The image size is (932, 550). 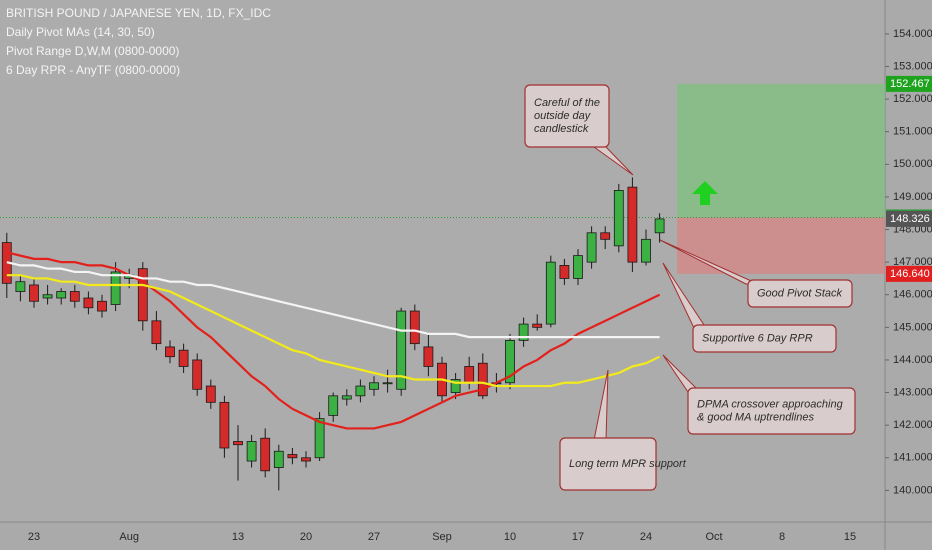 What do you see at coordinates (578, 537) in the screenshot?
I see `x-tick-label: 17` at bounding box center [578, 537].